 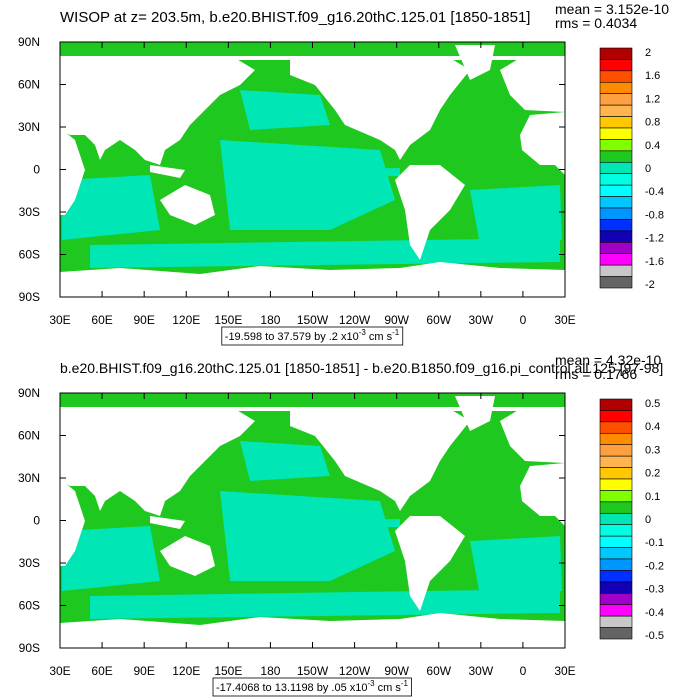 What do you see at coordinates (186, 671) in the screenshot?
I see `x-tick-label: 120E` at bounding box center [186, 671].